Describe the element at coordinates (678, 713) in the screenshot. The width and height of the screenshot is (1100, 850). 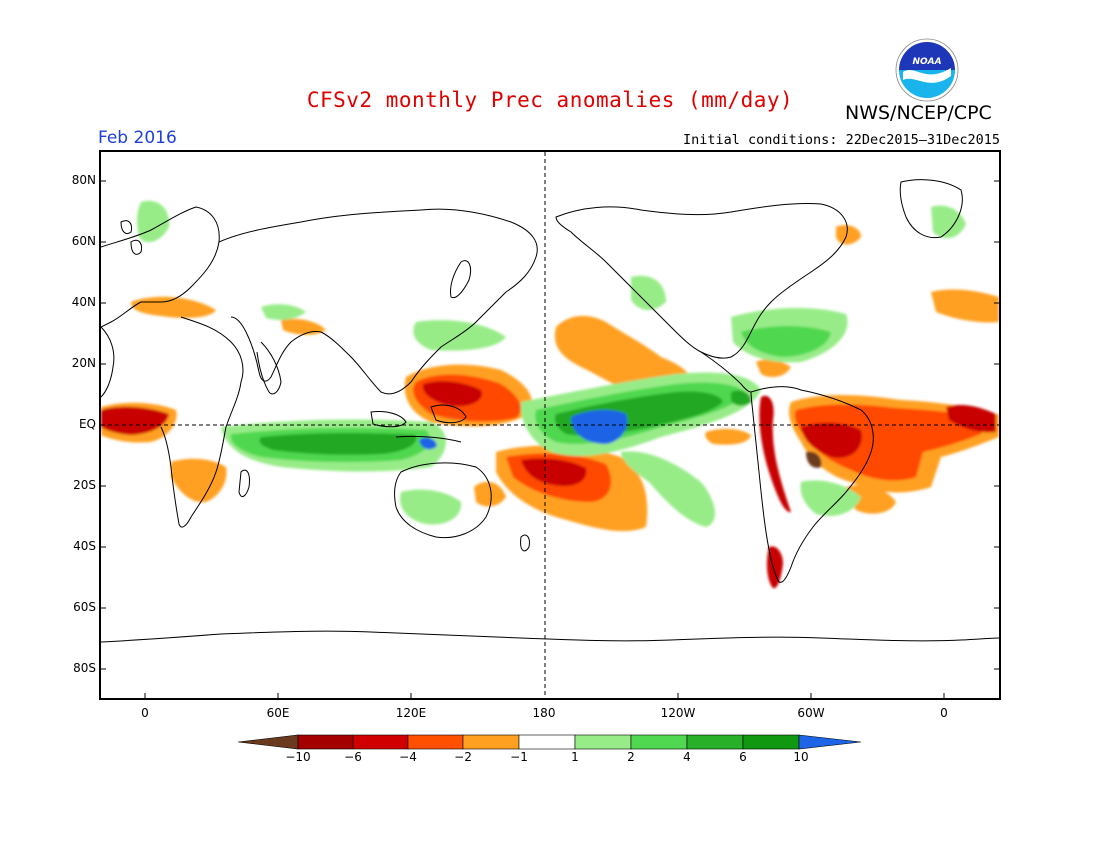
I see `lon-label-120w: 120W` at that location.